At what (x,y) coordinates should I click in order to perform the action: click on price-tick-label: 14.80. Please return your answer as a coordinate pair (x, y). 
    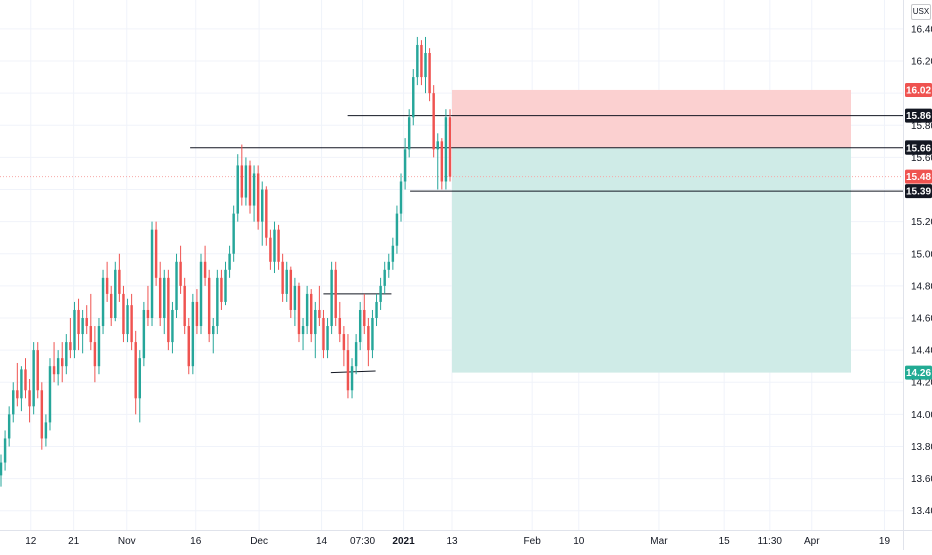
    Looking at the image, I should click on (921, 286).